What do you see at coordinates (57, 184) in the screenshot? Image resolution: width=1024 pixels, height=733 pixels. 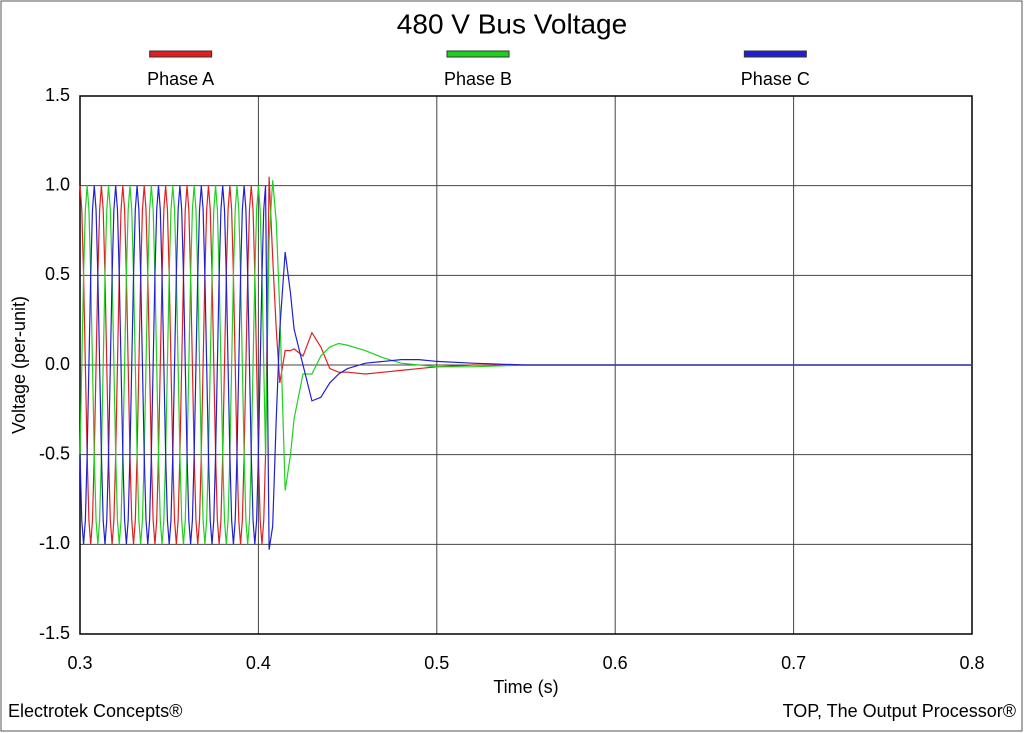 I see `y-tick-label: 1.0` at bounding box center [57, 184].